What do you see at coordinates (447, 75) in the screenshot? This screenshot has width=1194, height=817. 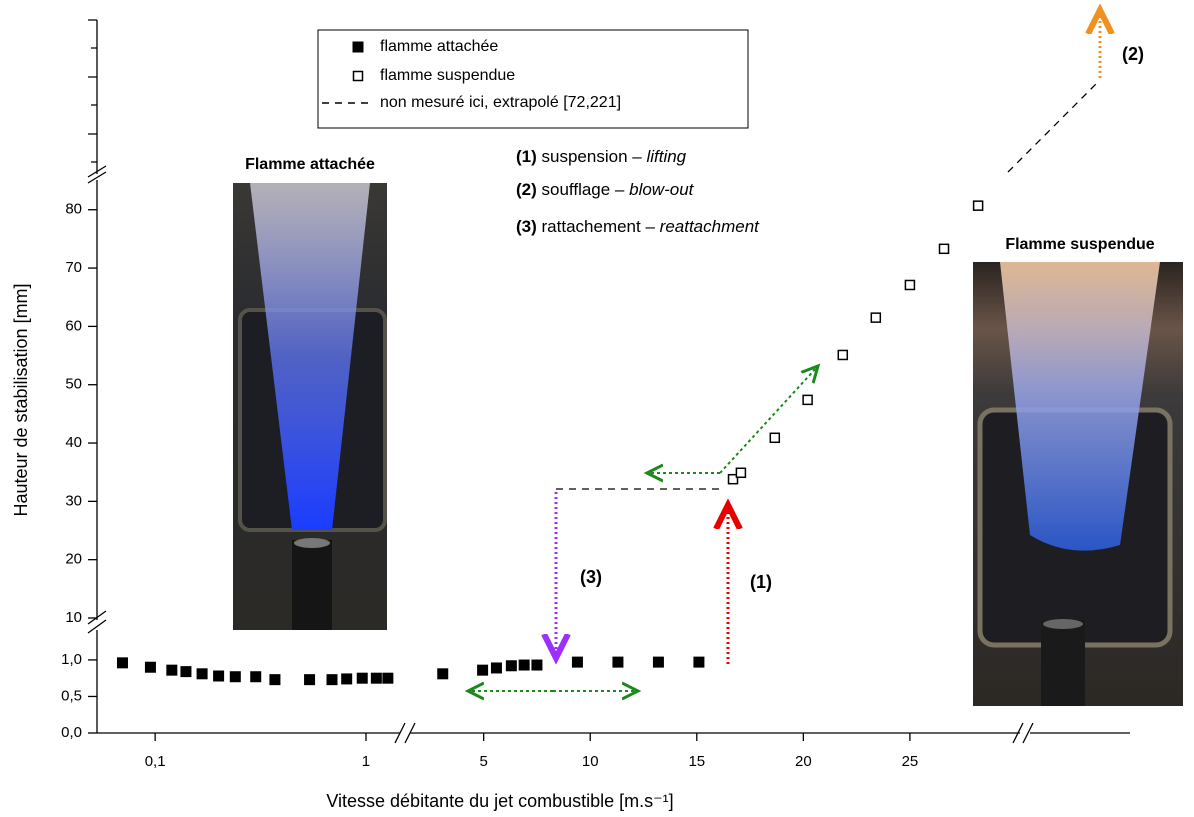 I see `legend-label: flamme suspendue` at bounding box center [447, 75].